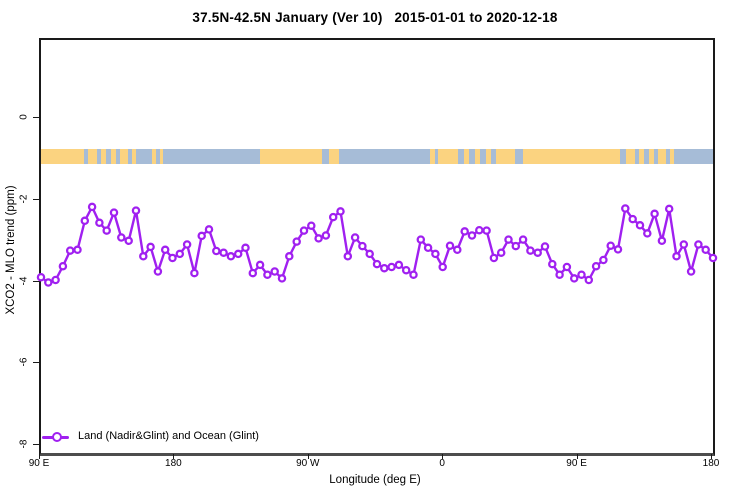 This screenshot has height=500, width=750. Describe the element at coordinates (375, 480) in the screenshot. I see `x-axis-label: Longitude (deg E)` at that location.